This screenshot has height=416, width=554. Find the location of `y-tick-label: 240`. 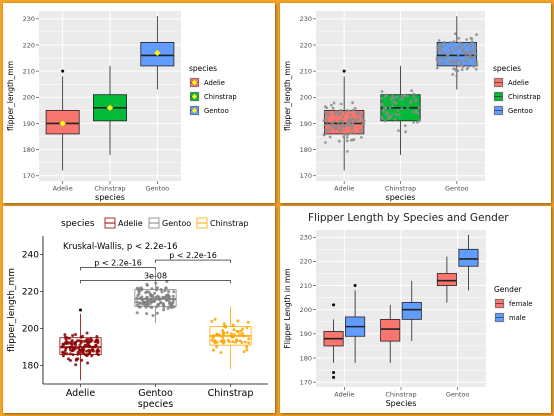

y-tick-label: 240 is located at coordinates (30, 256).